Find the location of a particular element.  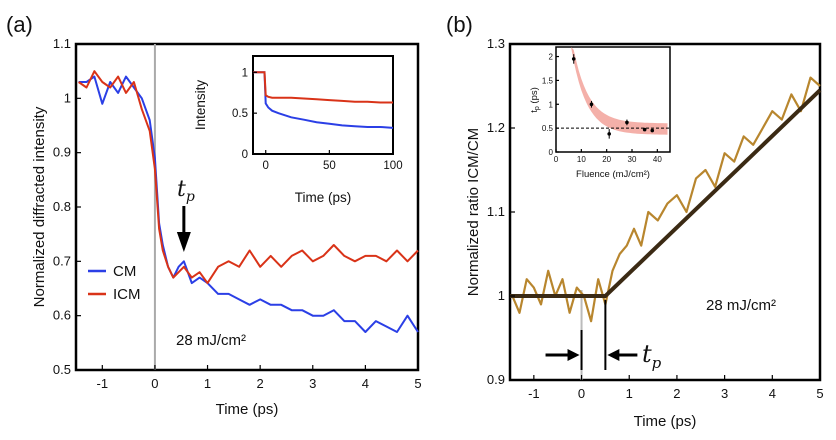

panel-a-inset-x-tick-label: 100 is located at coordinates (392, 166).